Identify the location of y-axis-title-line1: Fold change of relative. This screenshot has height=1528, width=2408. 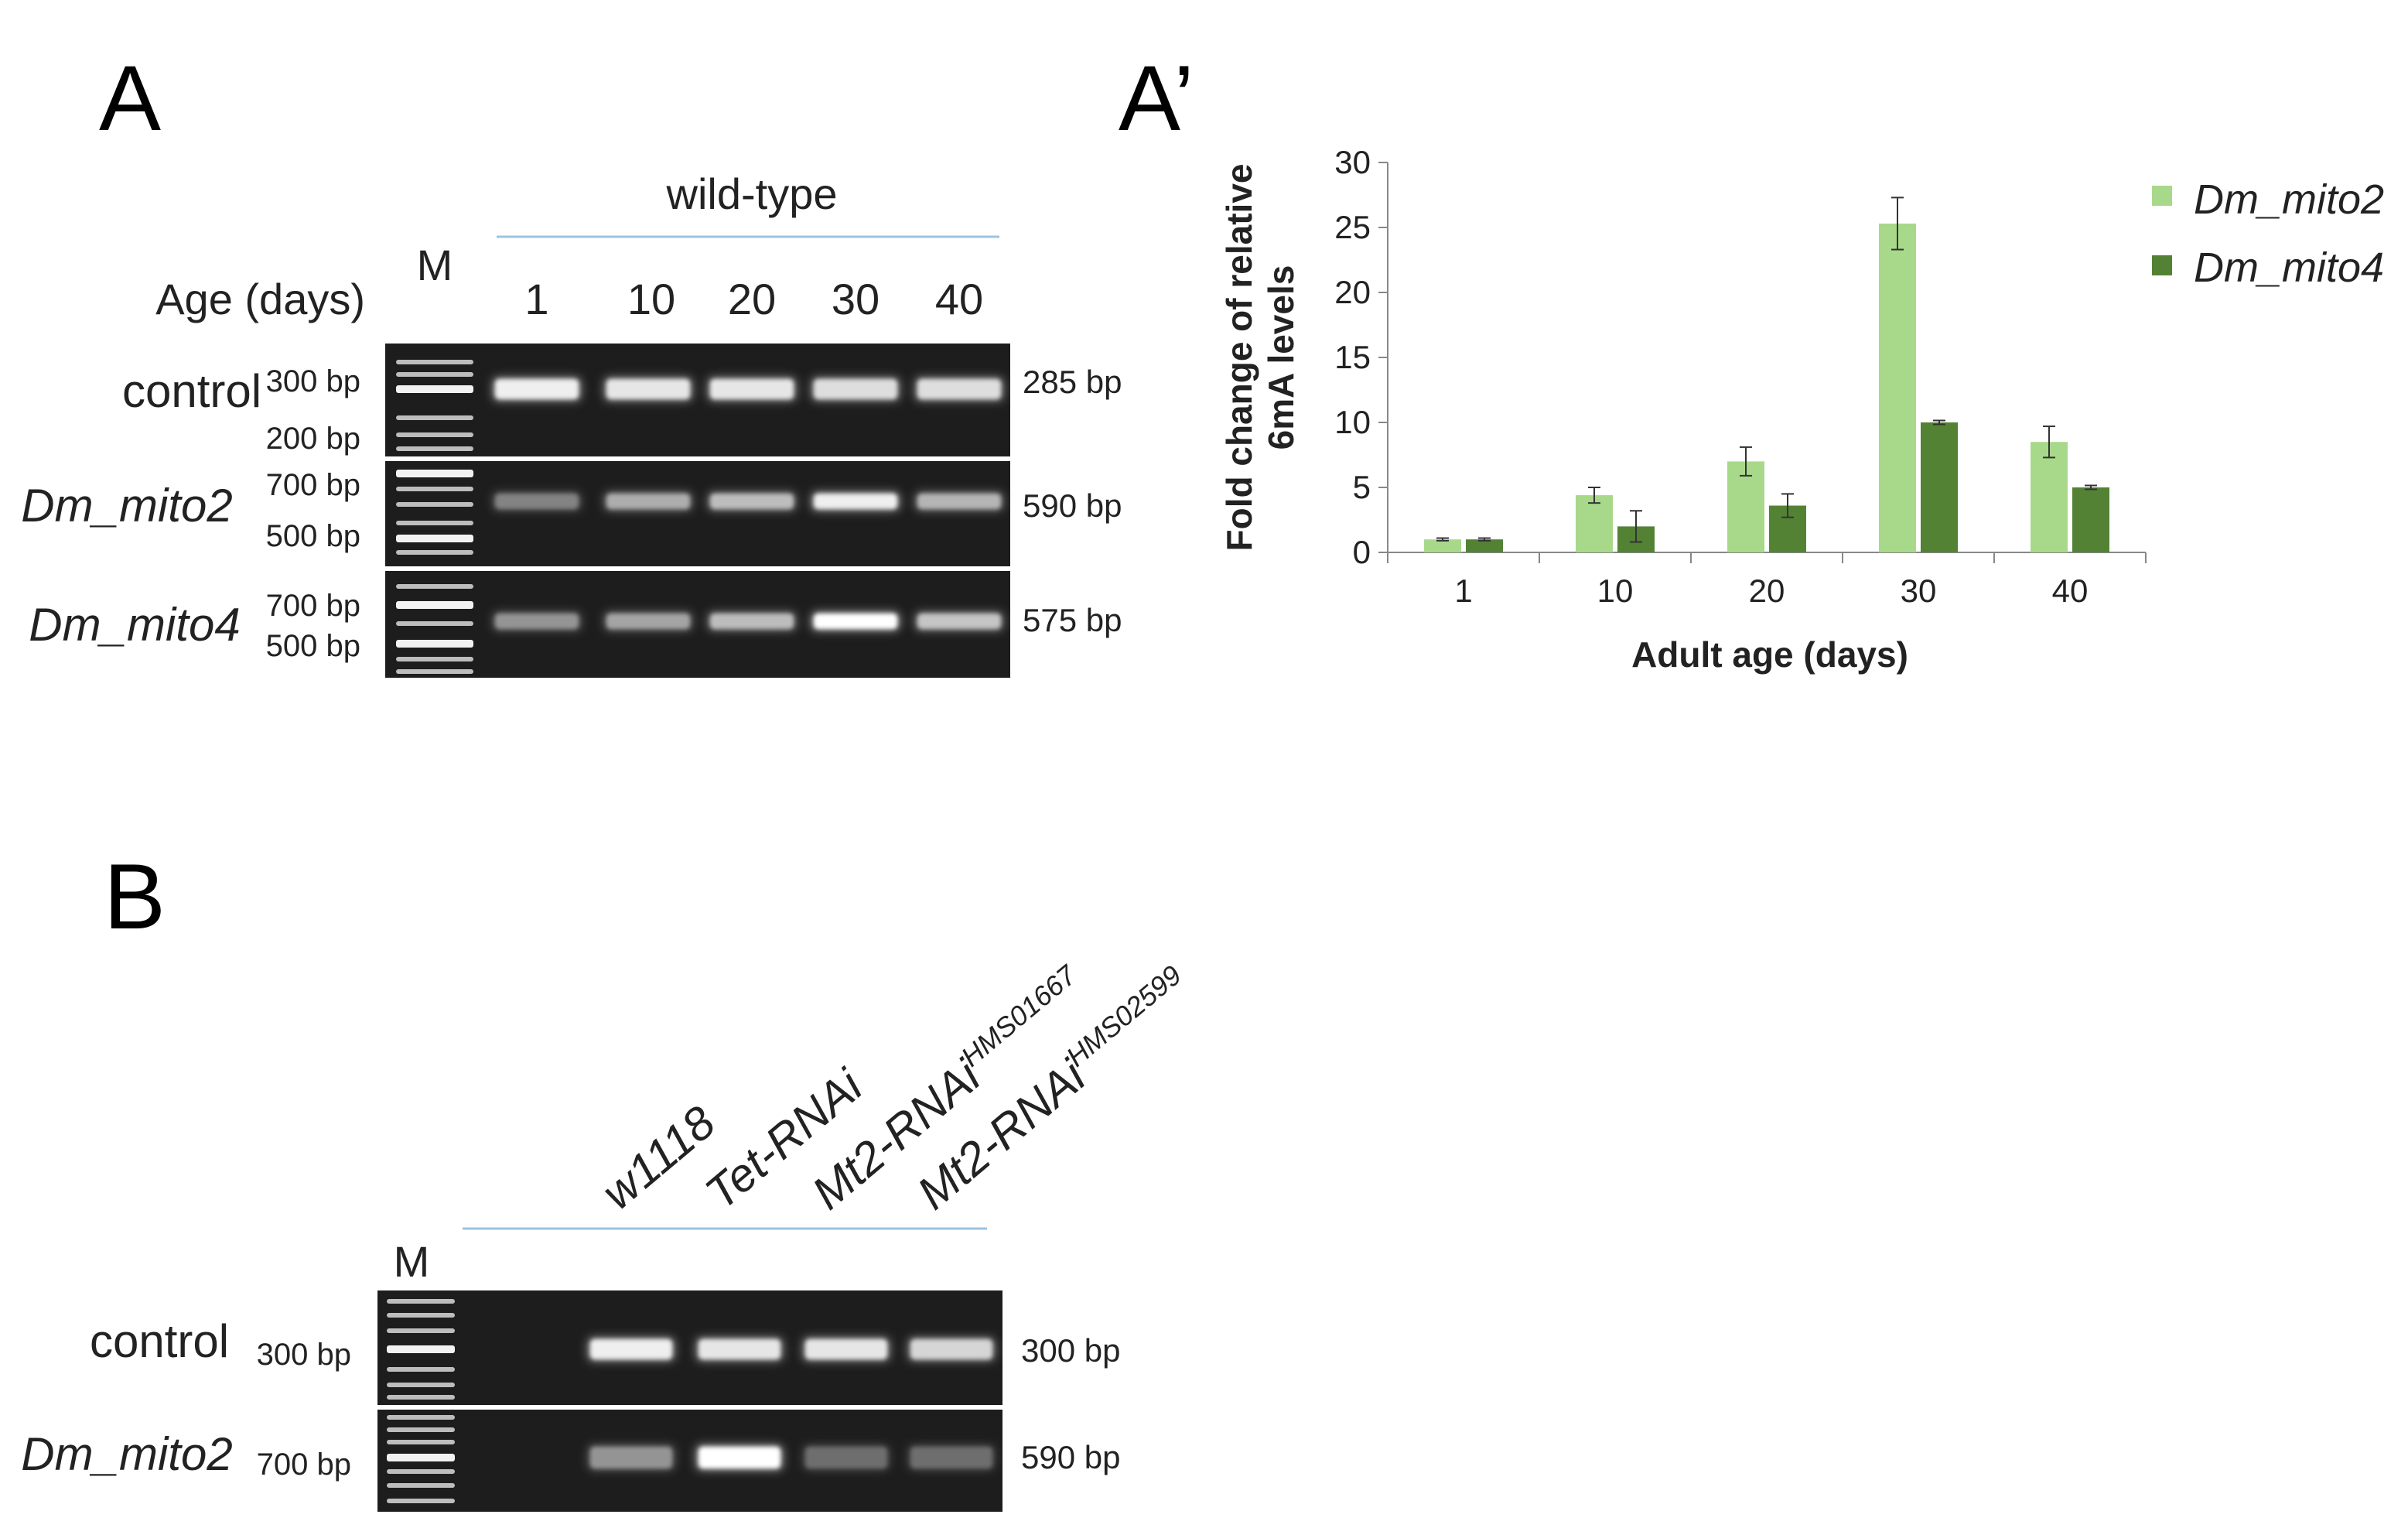
(1239, 358).